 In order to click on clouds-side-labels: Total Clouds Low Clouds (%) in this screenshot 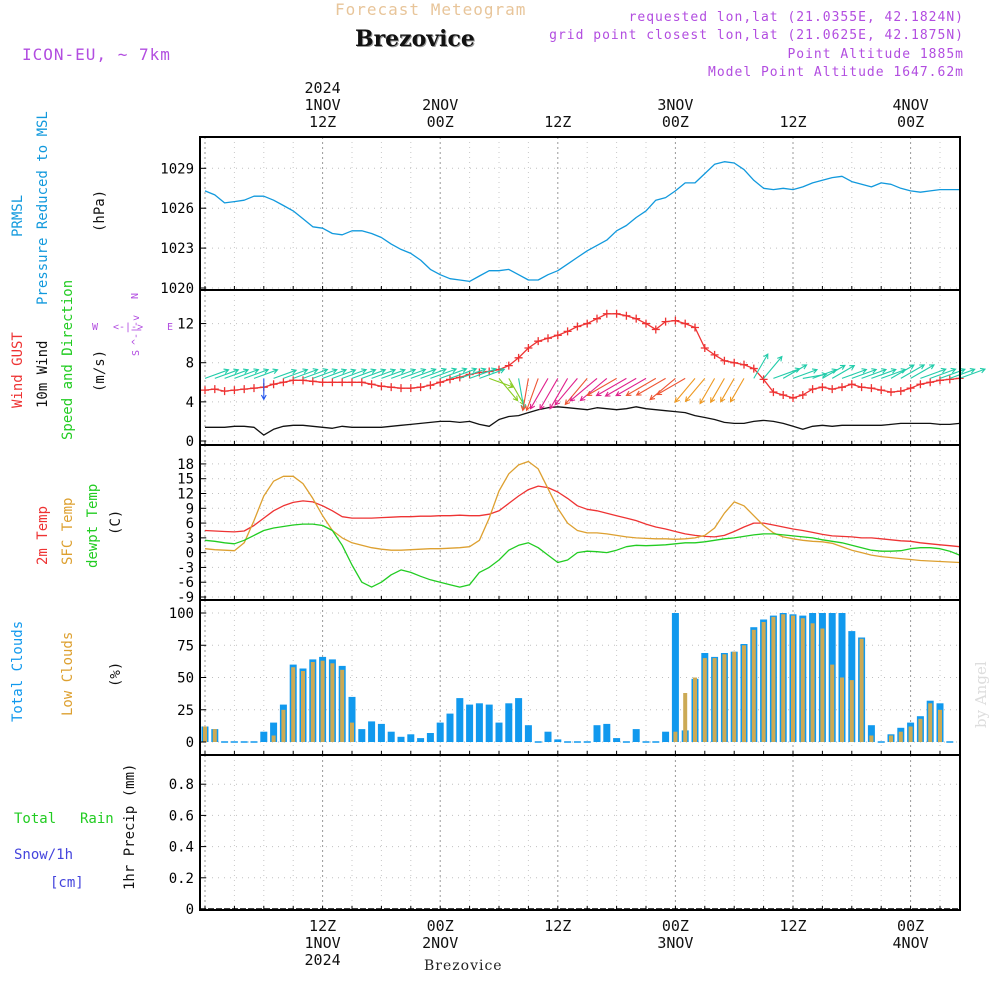, I will do `click(67, 671)`.